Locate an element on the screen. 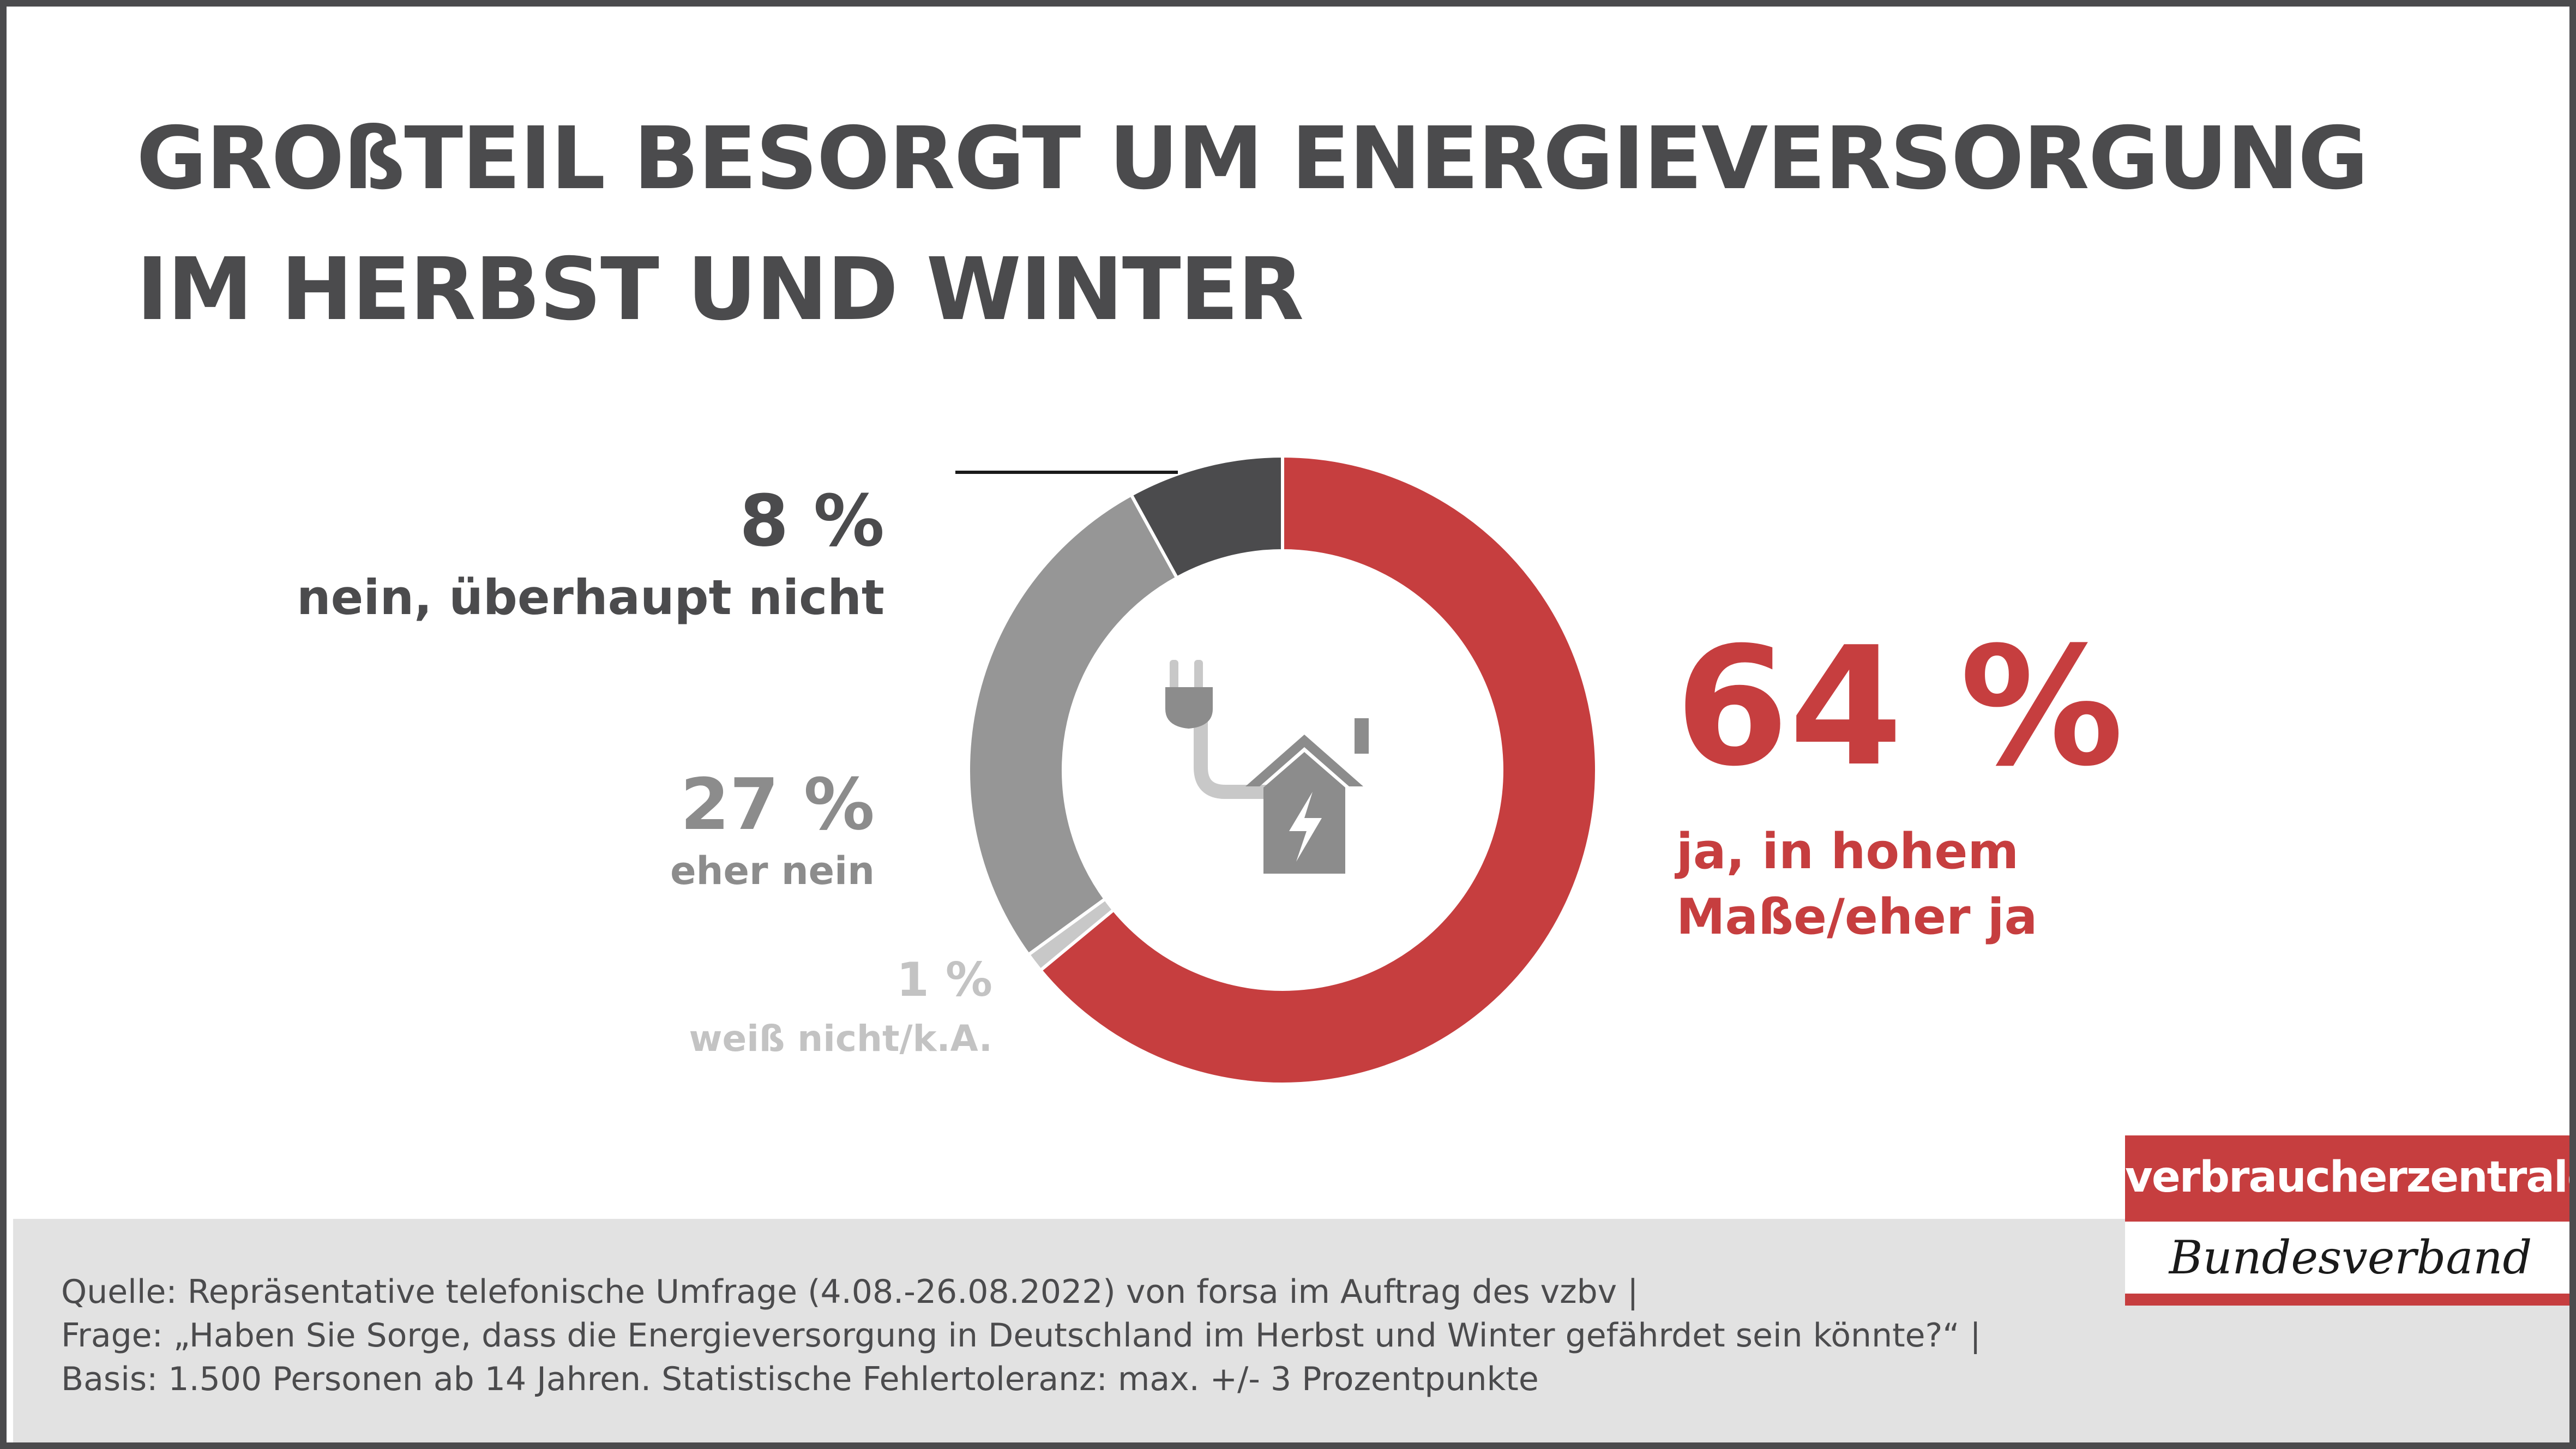 Image resolution: width=2576 pixels, height=1449 pixels. yes-text-label-line2: Maße/eher ja is located at coordinates (1857, 917).